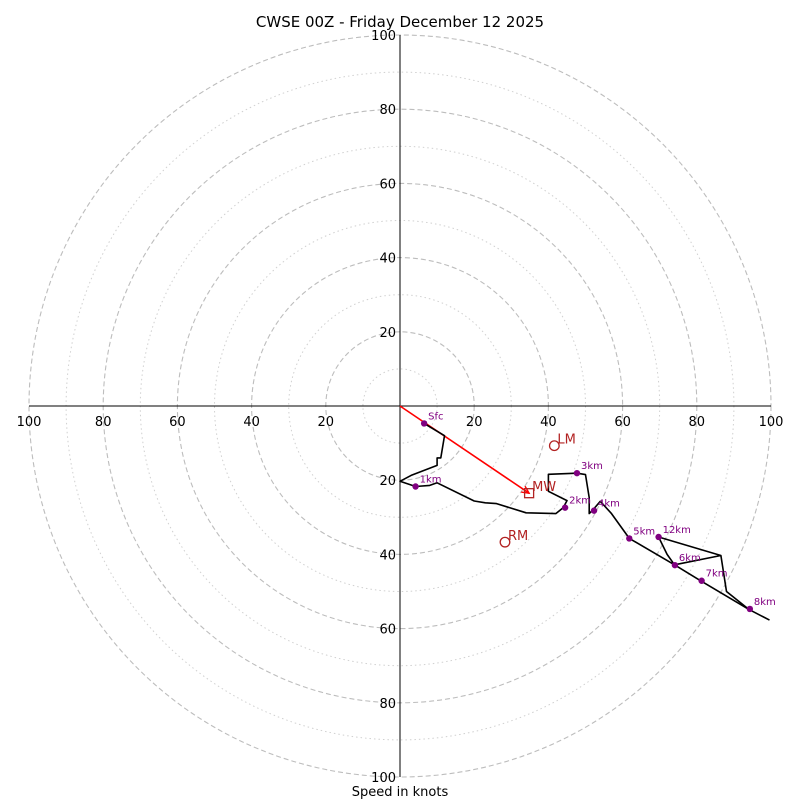 The image size is (800, 800). I want to click on height-marker-sfc, so click(424, 423).